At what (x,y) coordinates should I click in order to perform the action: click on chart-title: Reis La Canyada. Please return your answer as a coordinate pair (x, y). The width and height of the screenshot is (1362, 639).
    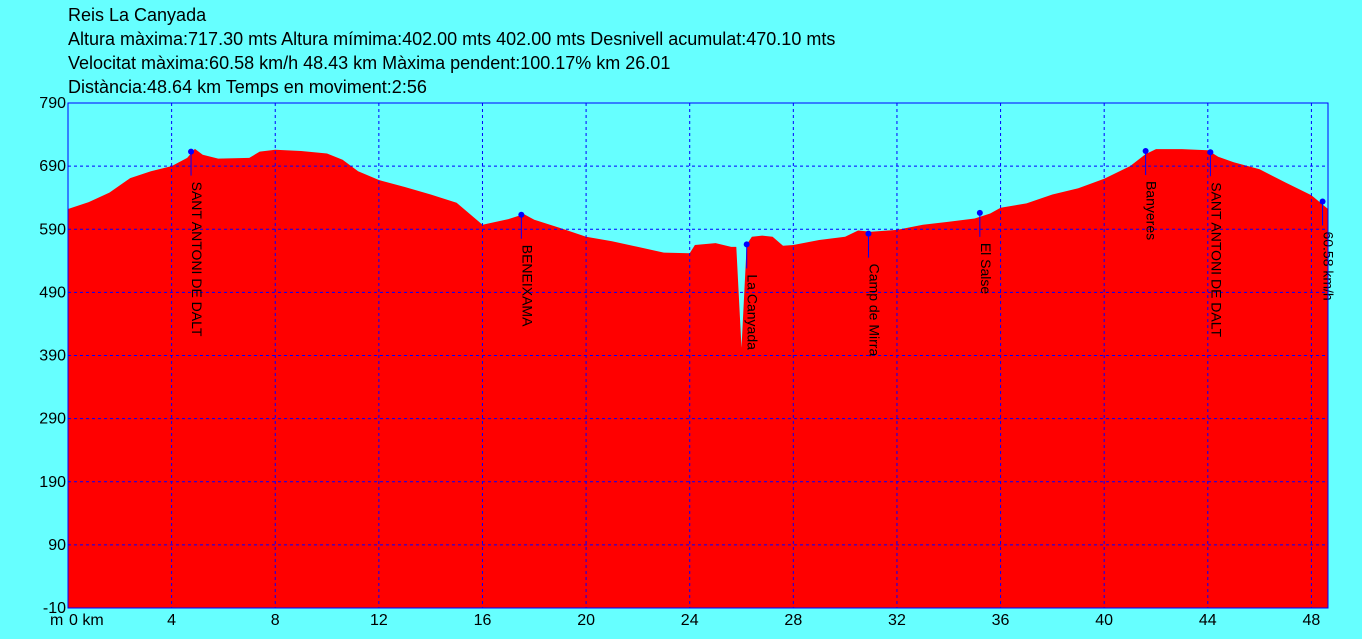
    Looking at the image, I should click on (137, 15).